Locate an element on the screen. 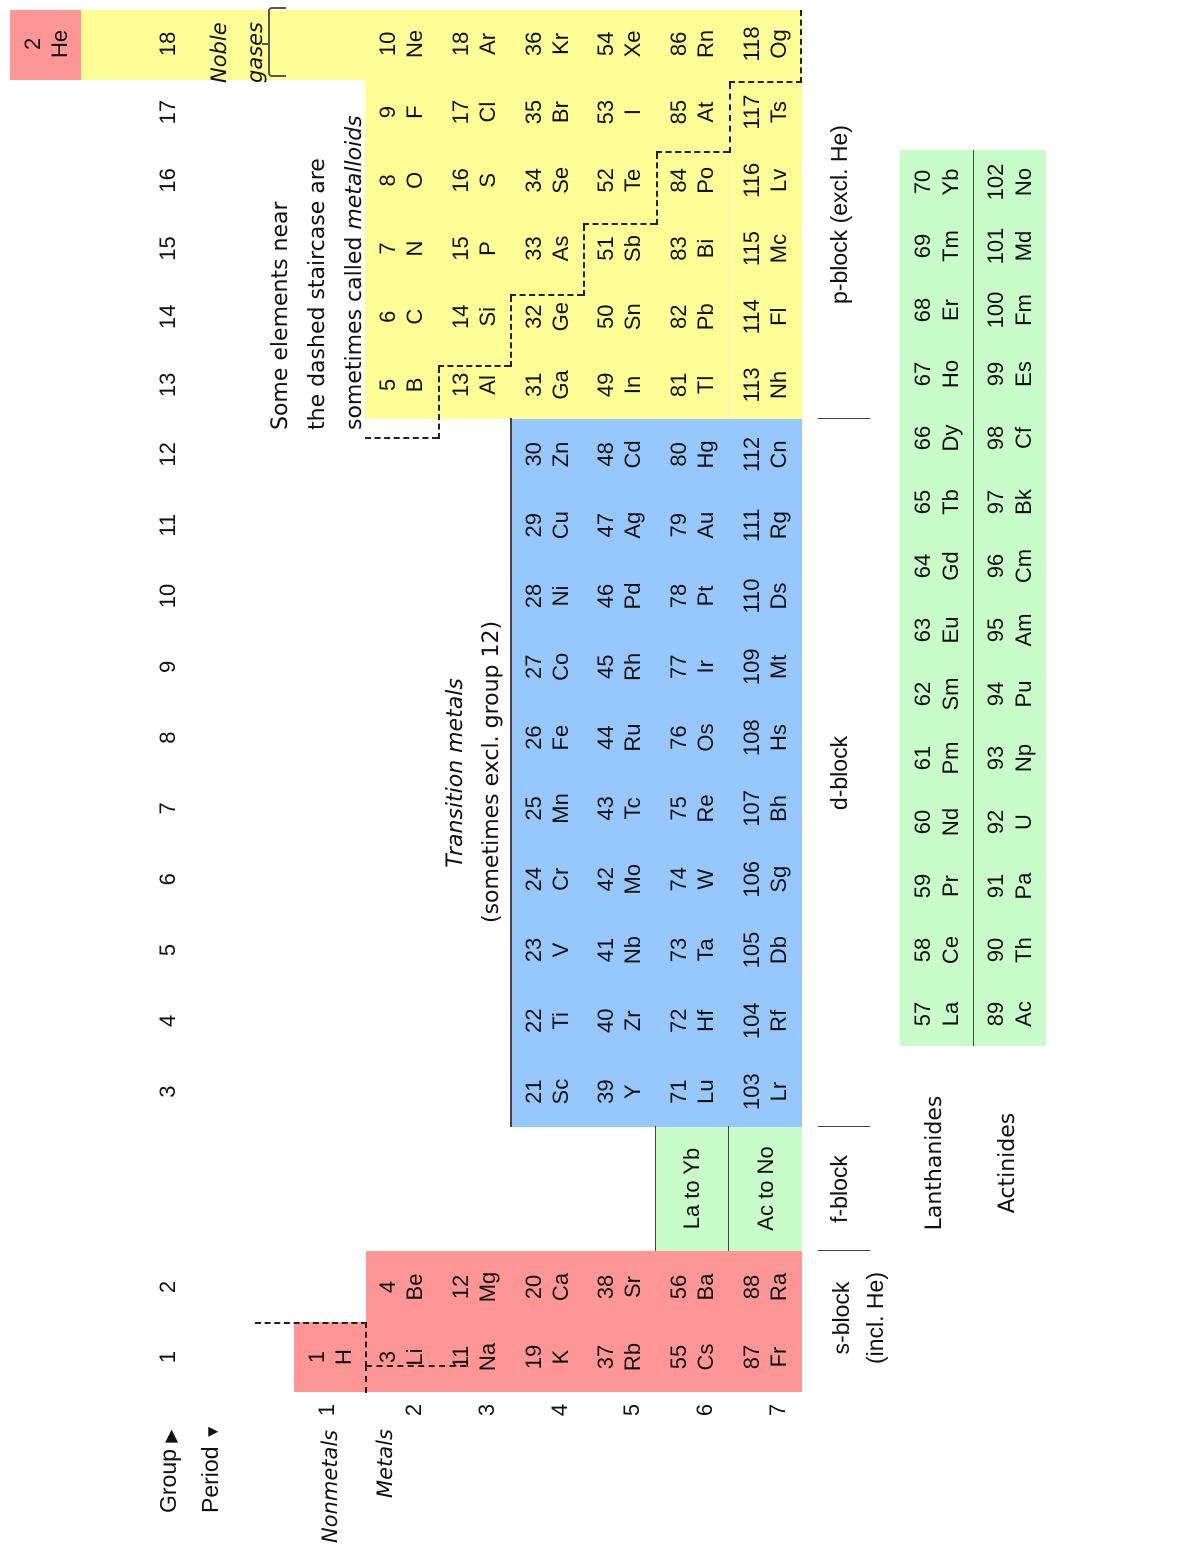 The height and width of the screenshot is (1553, 1200). element-Am: 95 Am is located at coordinates (1009, 630).